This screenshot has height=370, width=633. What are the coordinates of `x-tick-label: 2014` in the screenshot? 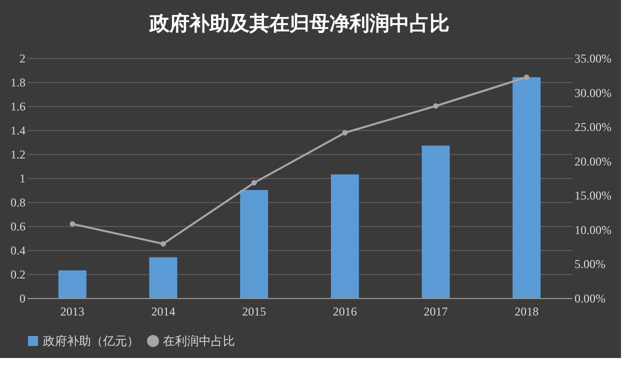 It's located at (163, 311).